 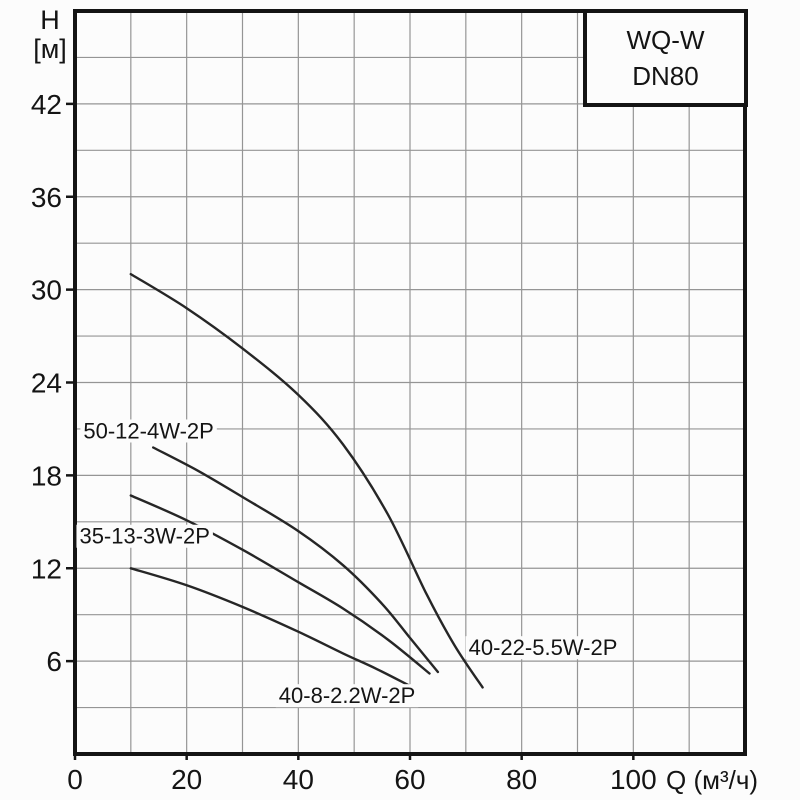 I want to click on curve-35-13-3W-2P, so click(x=280, y=584).